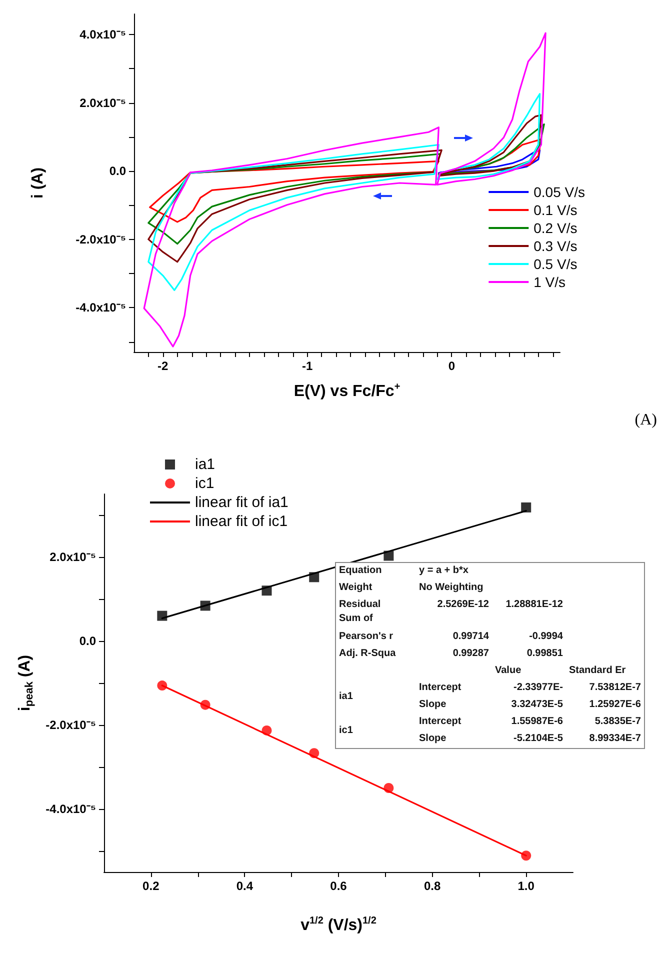  What do you see at coordinates (560, 192) in the screenshot?
I see `legend-label: 0.05 V/s` at bounding box center [560, 192].